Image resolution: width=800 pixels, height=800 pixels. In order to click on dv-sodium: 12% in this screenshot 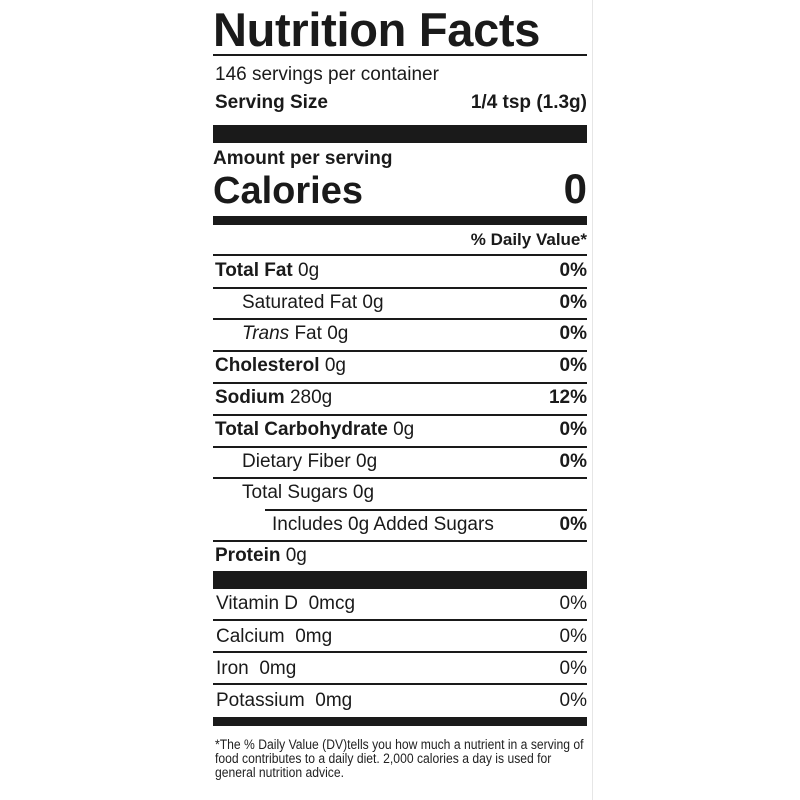, I will do `click(567, 397)`.